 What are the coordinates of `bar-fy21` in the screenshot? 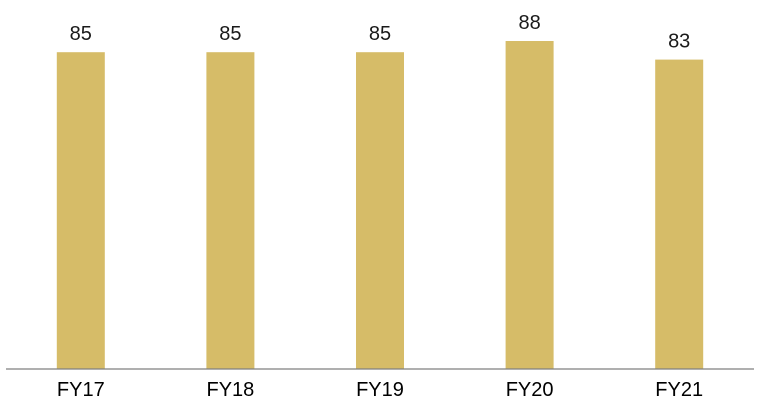 It's located at (679, 214).